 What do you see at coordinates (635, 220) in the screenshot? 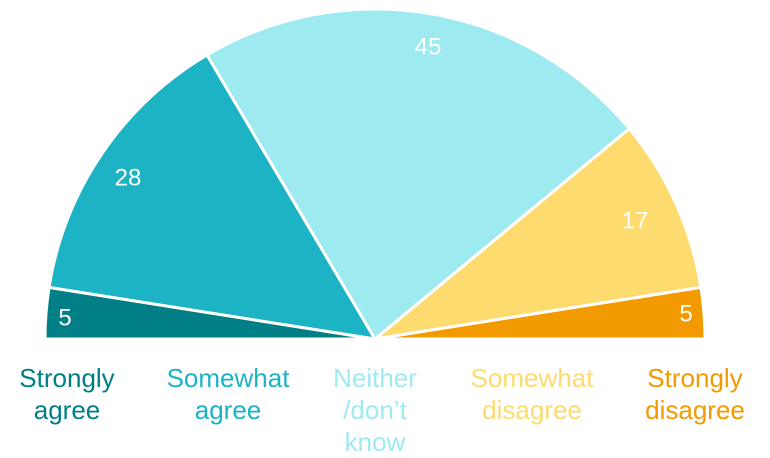
I see `slice-value-label-4: 17` at bounding box center [635, 220].